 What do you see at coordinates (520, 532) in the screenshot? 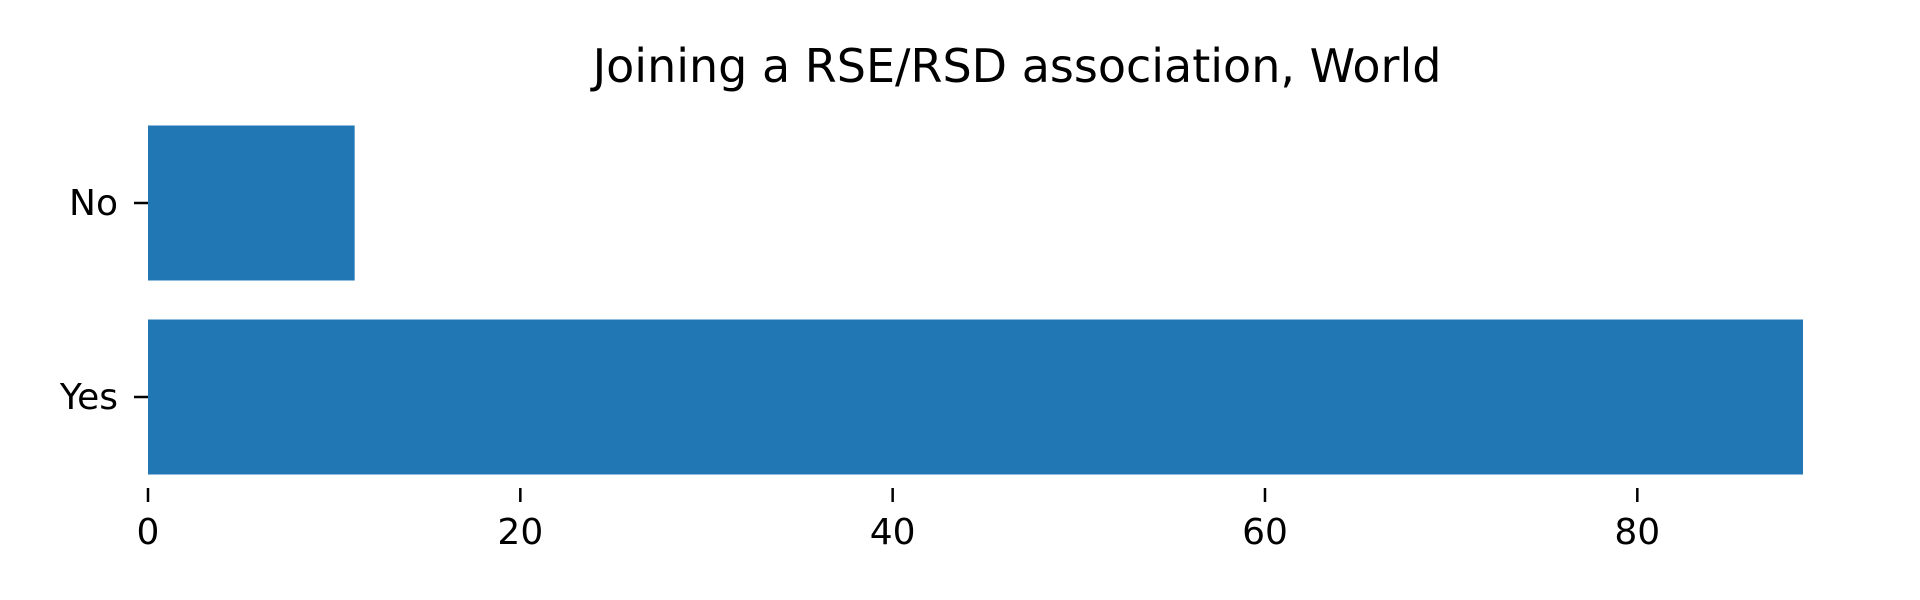
I see `x-tick-label-20: 20` at bounding box center [520, 532].